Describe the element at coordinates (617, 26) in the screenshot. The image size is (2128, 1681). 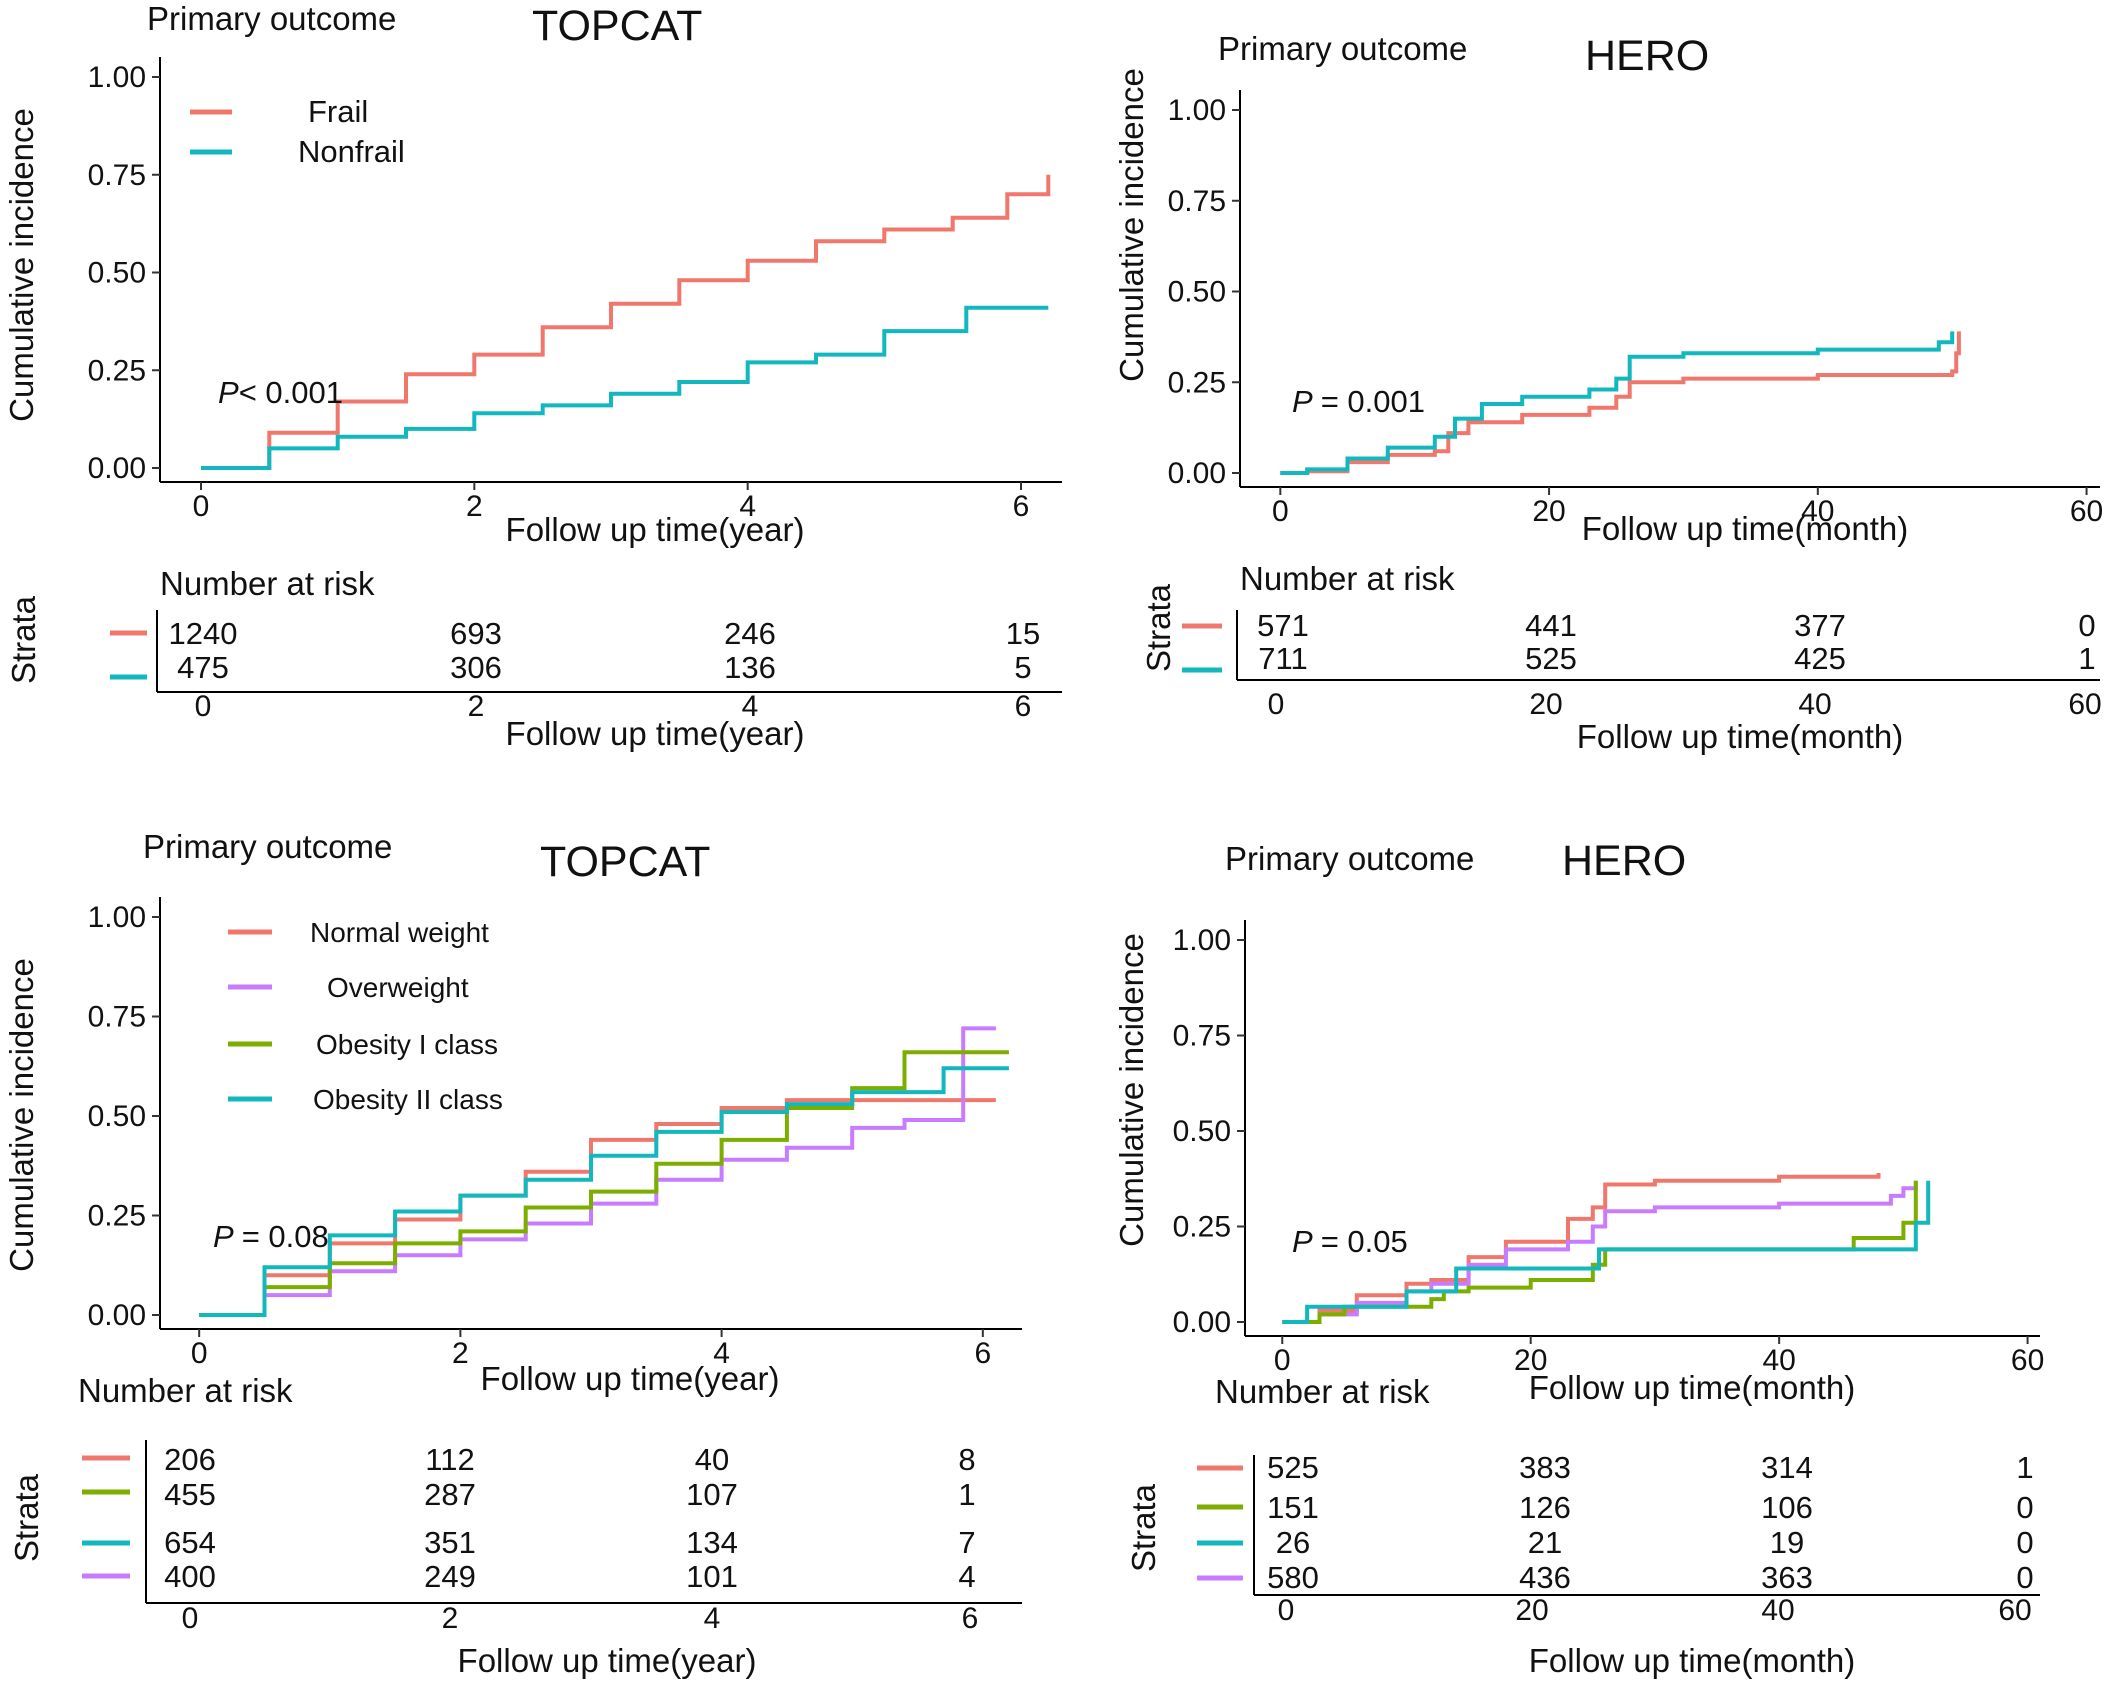
I see `panel-a-title: TOPCAT` at that location.